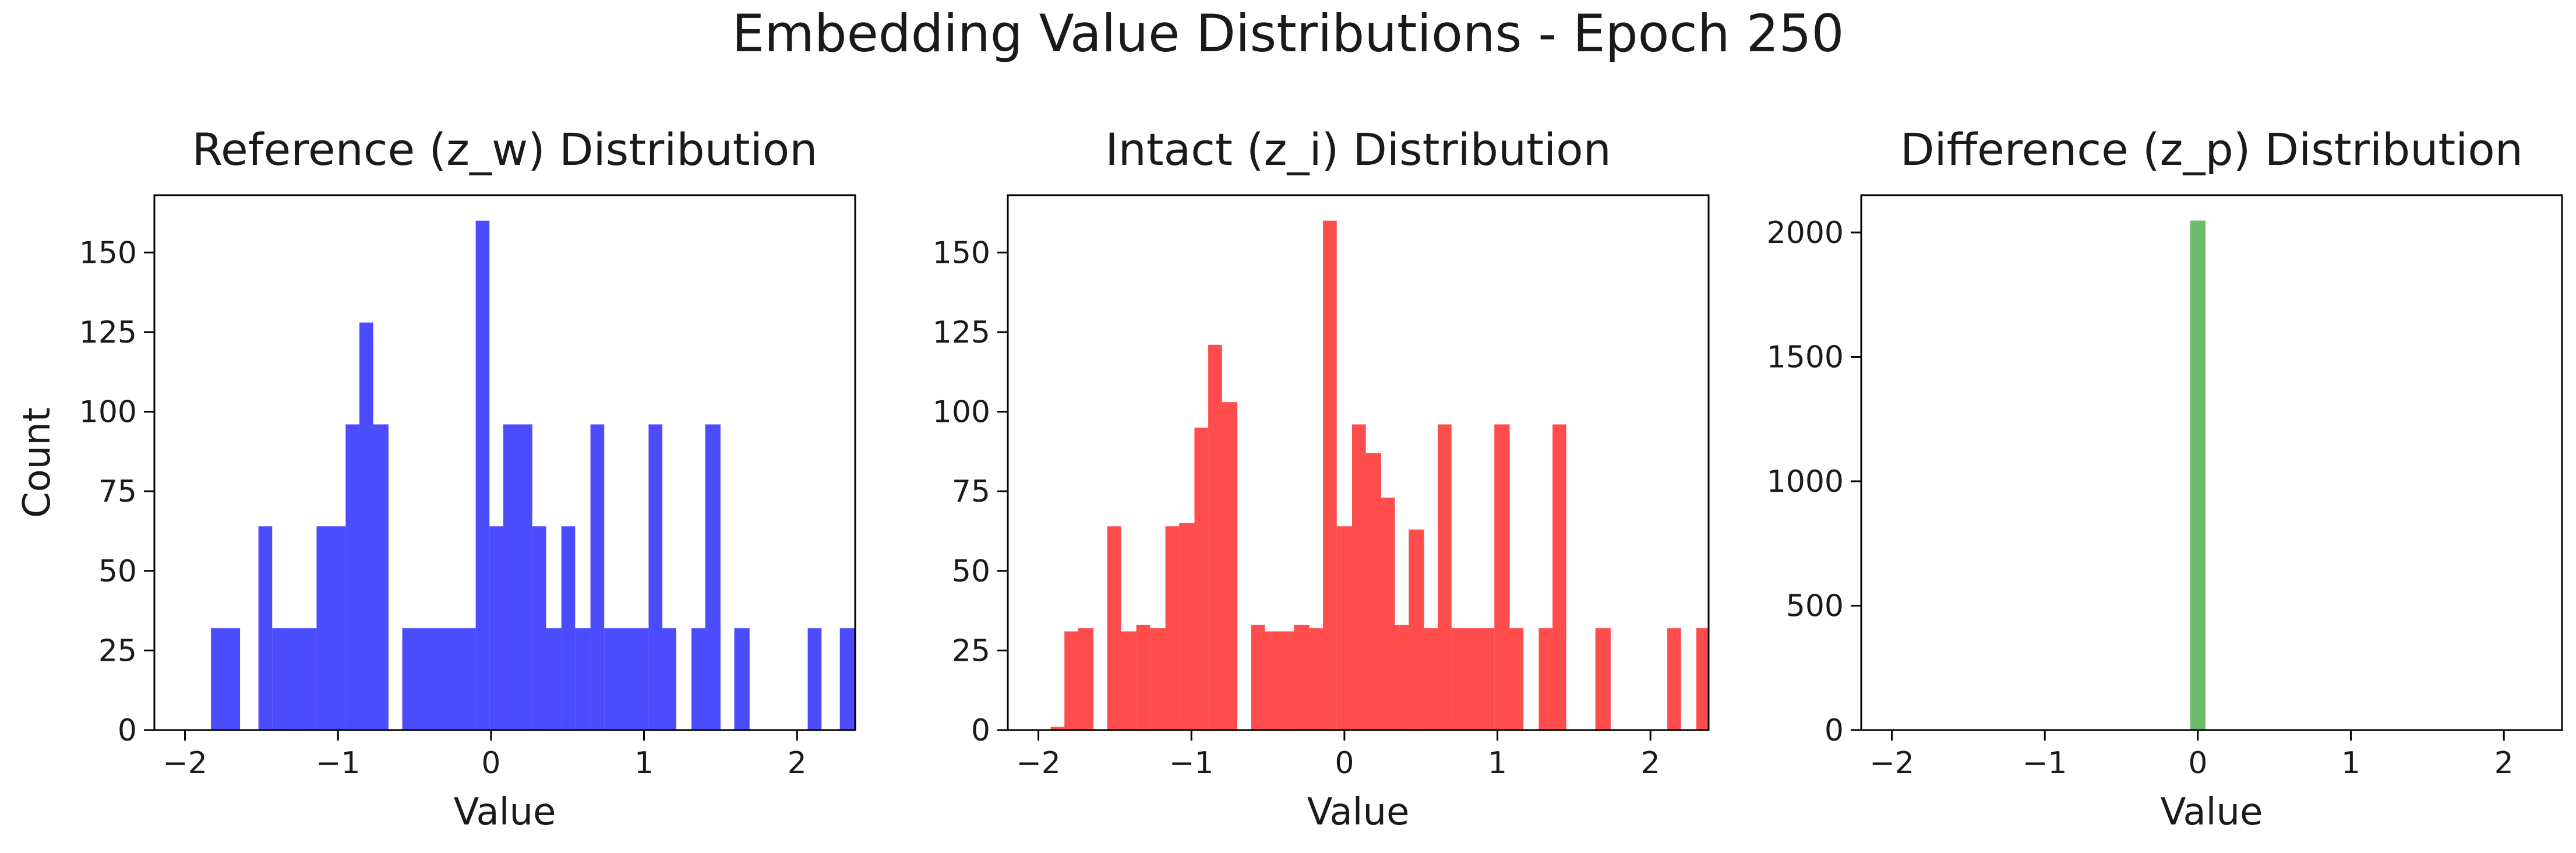 The height and width of the screenshot is (853, 2576). What do you see at coordinates (118, 491) in the screenshot?
I see `y-tick-label: 75` at bounding box center [118, 491].